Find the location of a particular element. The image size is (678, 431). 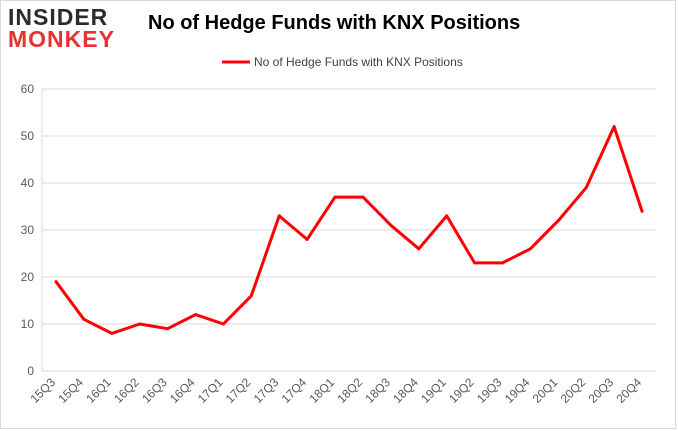

y-tick-label: 20 is located at coordinates (28, 277).